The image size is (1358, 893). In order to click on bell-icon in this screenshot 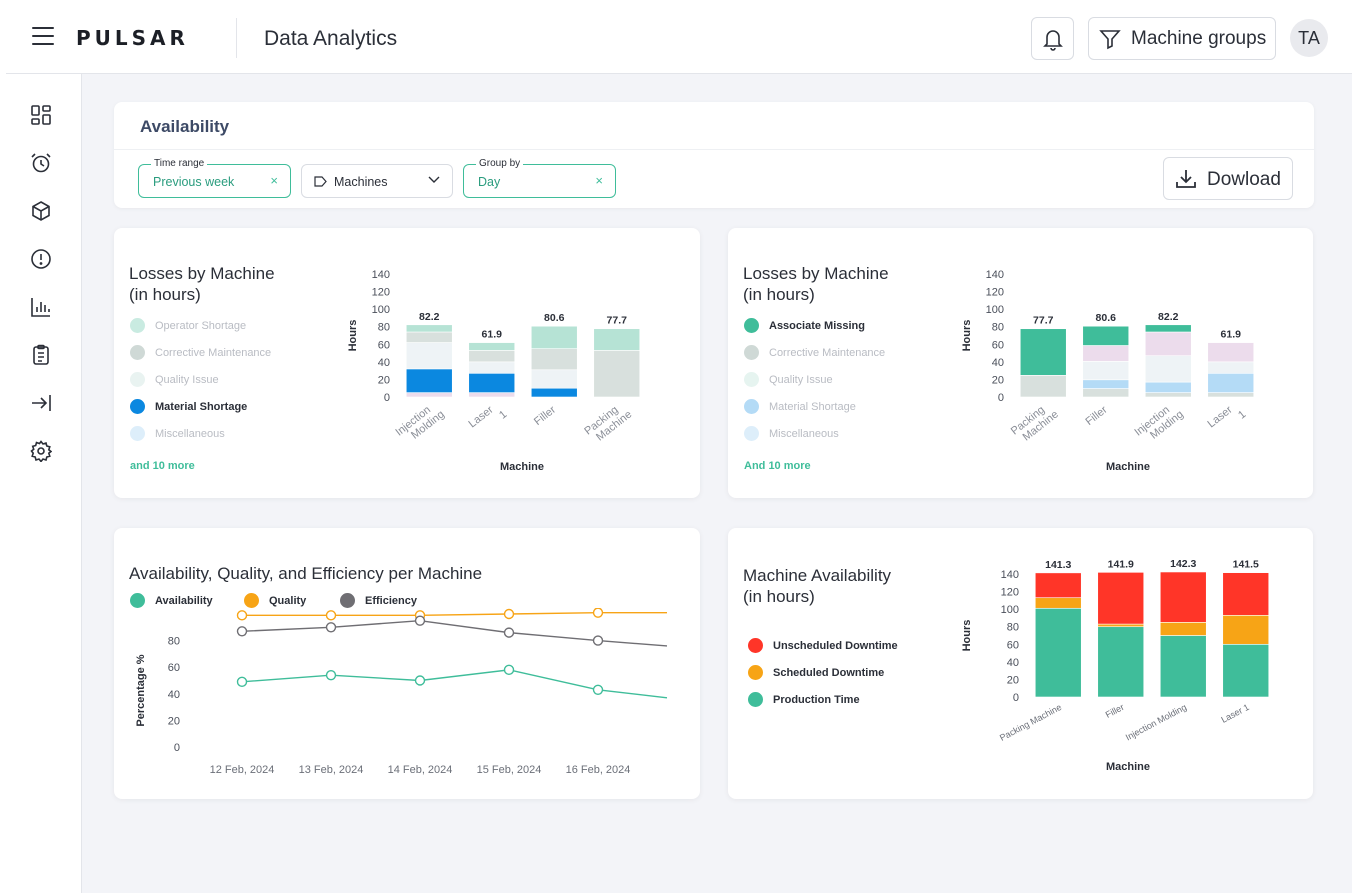, I will do `click(1052, 40)`.